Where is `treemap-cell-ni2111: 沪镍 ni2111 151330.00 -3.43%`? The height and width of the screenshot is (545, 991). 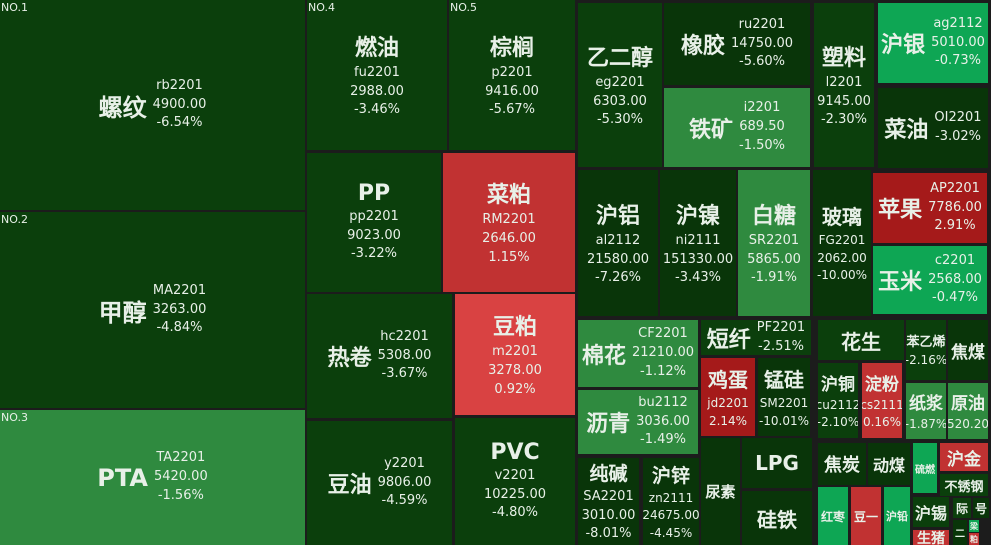 treemap-cell-ni2111: 沪镍 ni2111 151330.00 -3.43% is located at coordinates (698, 243).